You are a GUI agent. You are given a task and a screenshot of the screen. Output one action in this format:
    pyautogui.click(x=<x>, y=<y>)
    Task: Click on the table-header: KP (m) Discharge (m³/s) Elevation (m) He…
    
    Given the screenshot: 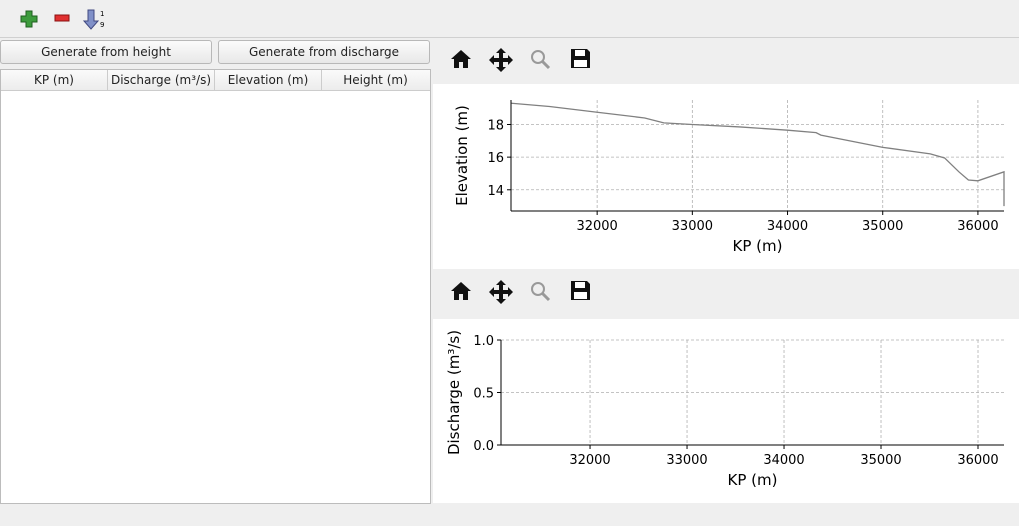 What is the action you would take?
    pyautogui.click(x=215, y=80)
    